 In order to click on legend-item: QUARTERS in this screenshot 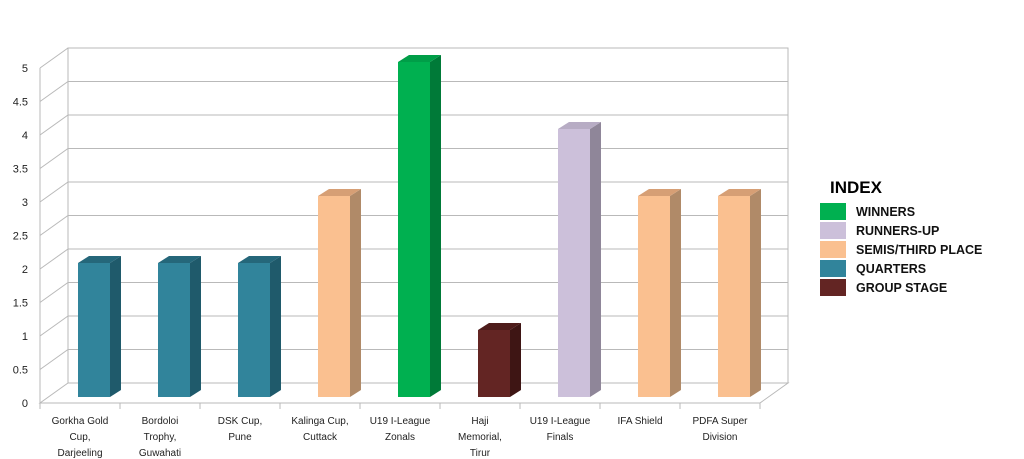, I will do `click(920, 268)`.